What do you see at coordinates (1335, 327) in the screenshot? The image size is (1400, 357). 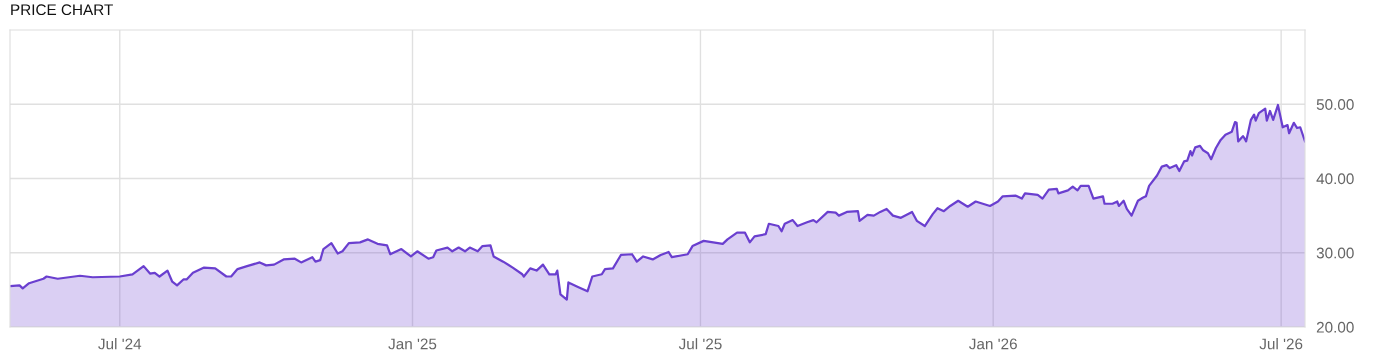 I see `y-tick-label: 20.00` at bounding box center [1335, 327].